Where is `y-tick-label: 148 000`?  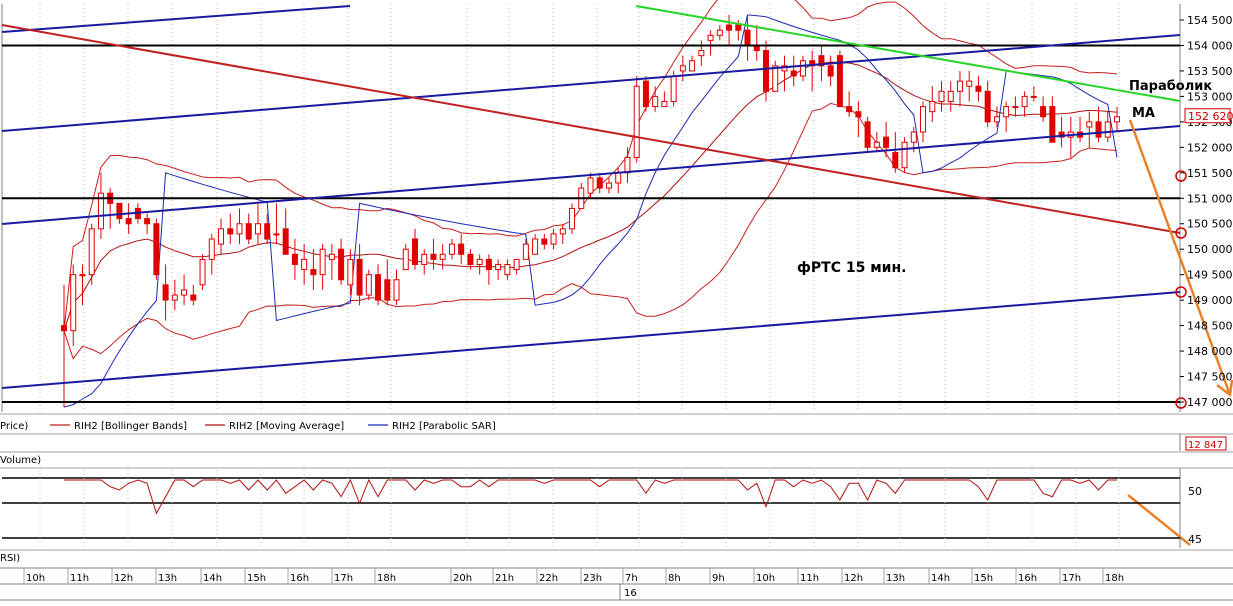
y-tick-label: 148 000 is located at coordinates (1210, 351).